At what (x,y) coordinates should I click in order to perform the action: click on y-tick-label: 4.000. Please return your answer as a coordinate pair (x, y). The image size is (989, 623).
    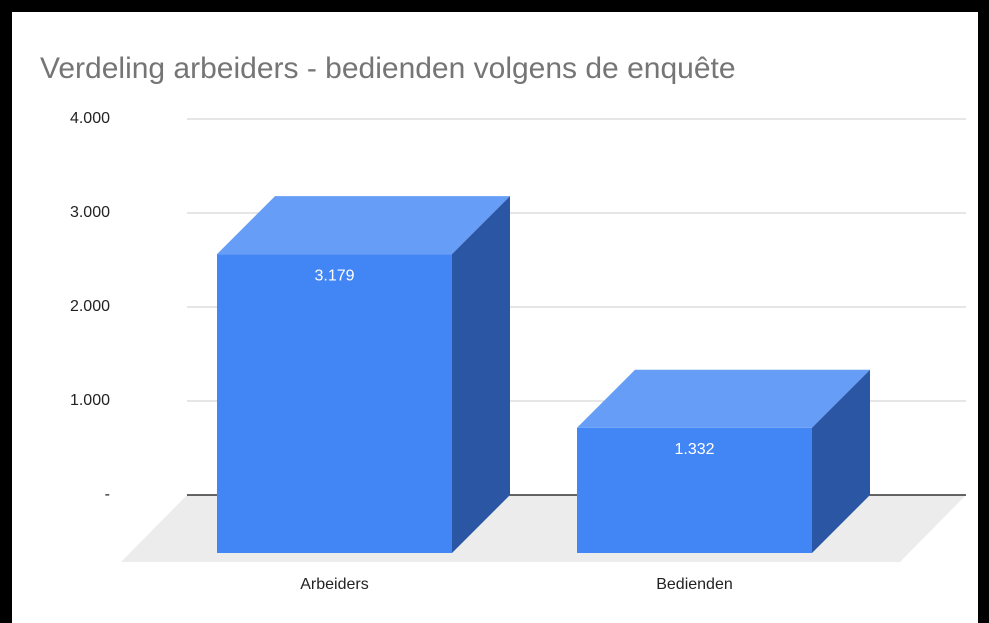
    Looking at the image, I should click on (90, 118).